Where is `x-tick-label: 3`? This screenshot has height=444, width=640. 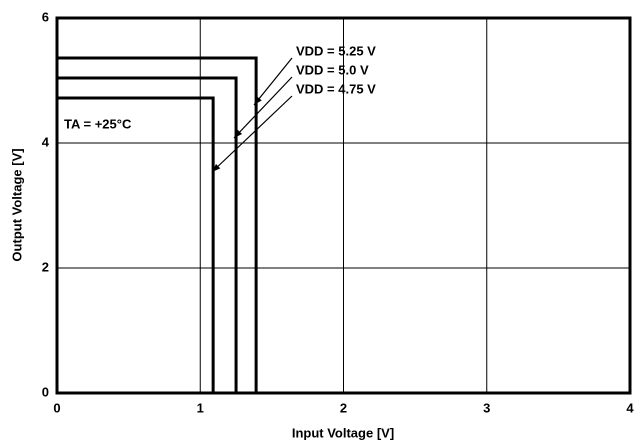 x-tick-label: 3 is located at coordinates (486, 407).